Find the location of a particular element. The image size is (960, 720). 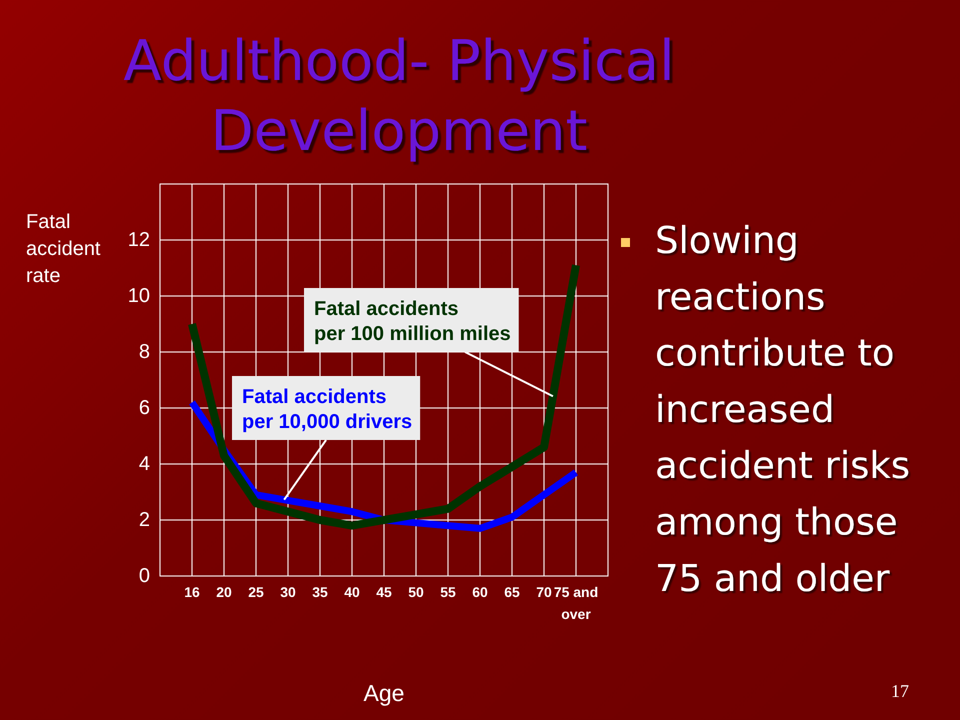

y-tick-label: 10 is located at coordinates (139, 296).